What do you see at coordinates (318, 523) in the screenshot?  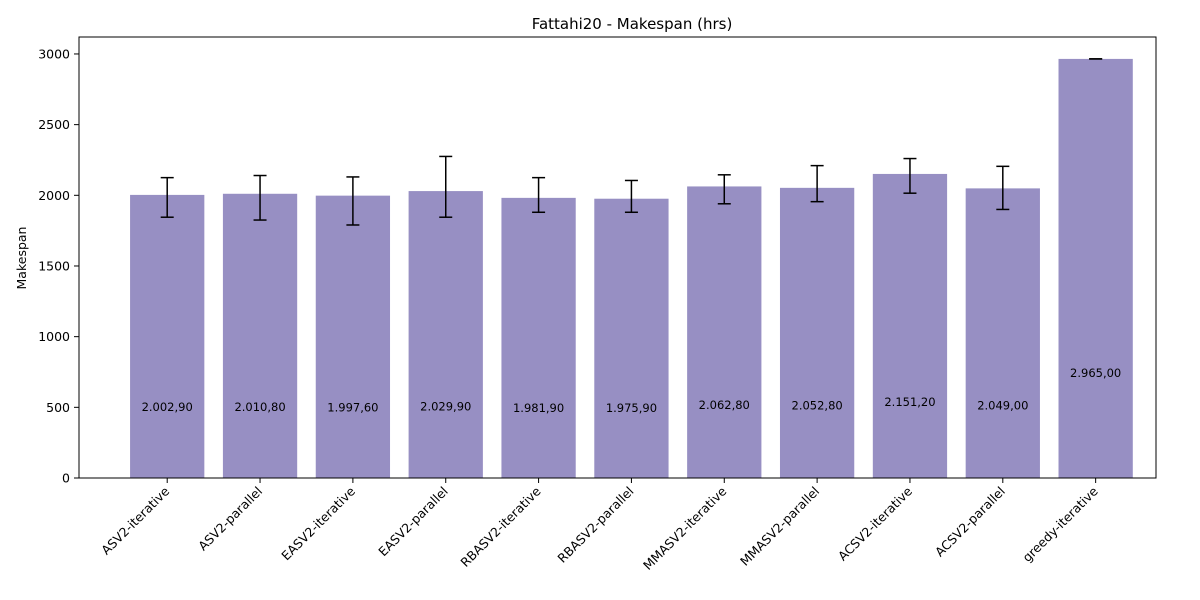 I see `x-tick-label: EASV2-iterative` at bounding box center [318, 523].